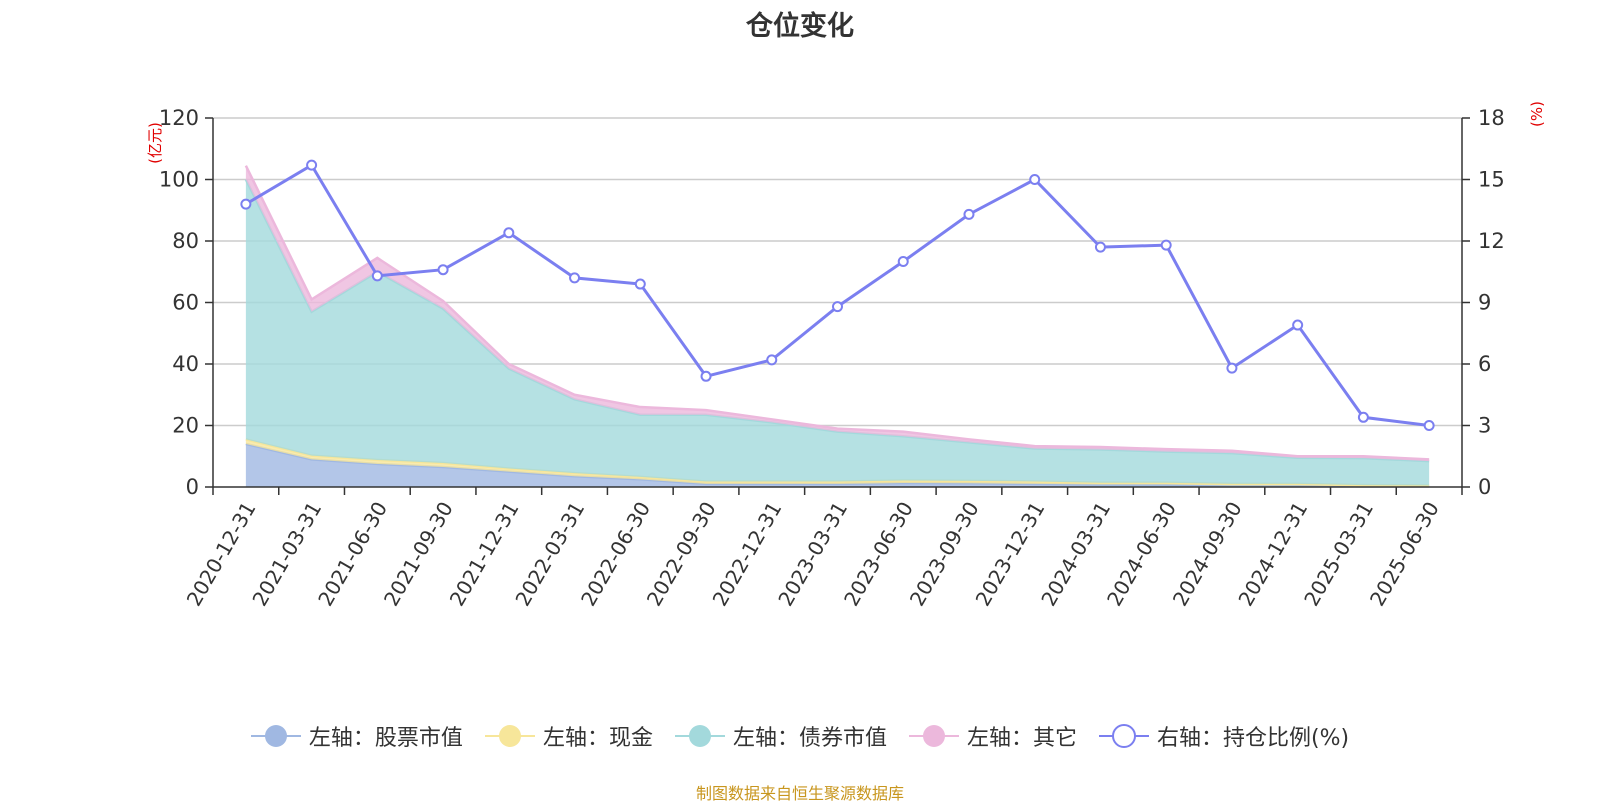 The width and height of the screenshot is (1600, 804). I want to click on right-tick-label: 0, so click(1484, 487).